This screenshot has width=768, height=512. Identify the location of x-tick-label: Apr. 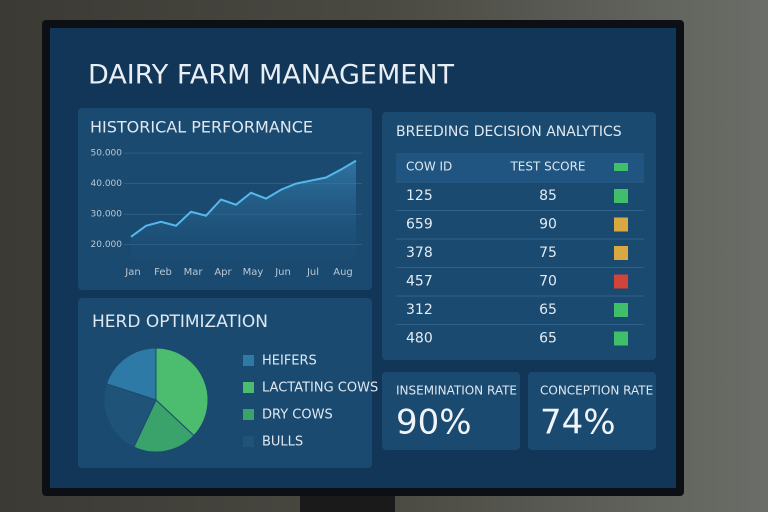
(223, 272).